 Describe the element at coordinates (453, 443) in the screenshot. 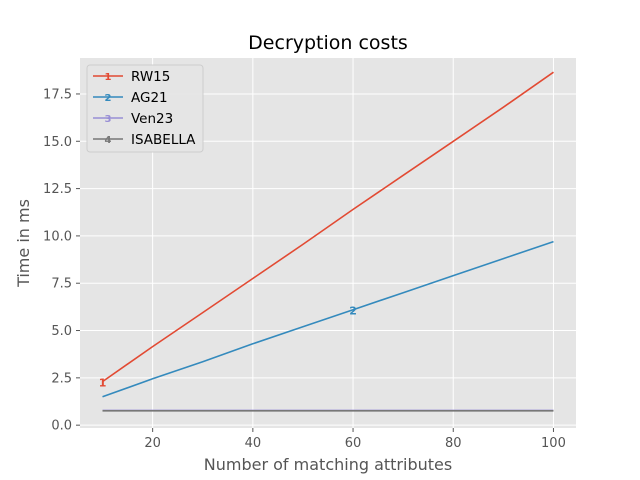

I see `x-tick-label: 80` at that location.